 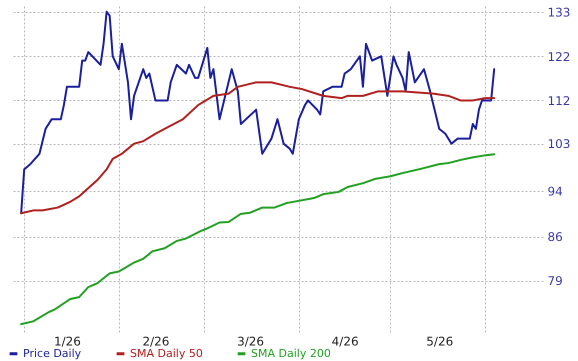 I want to click on x-tick-label: 2/26, so click(x=156, y=341).